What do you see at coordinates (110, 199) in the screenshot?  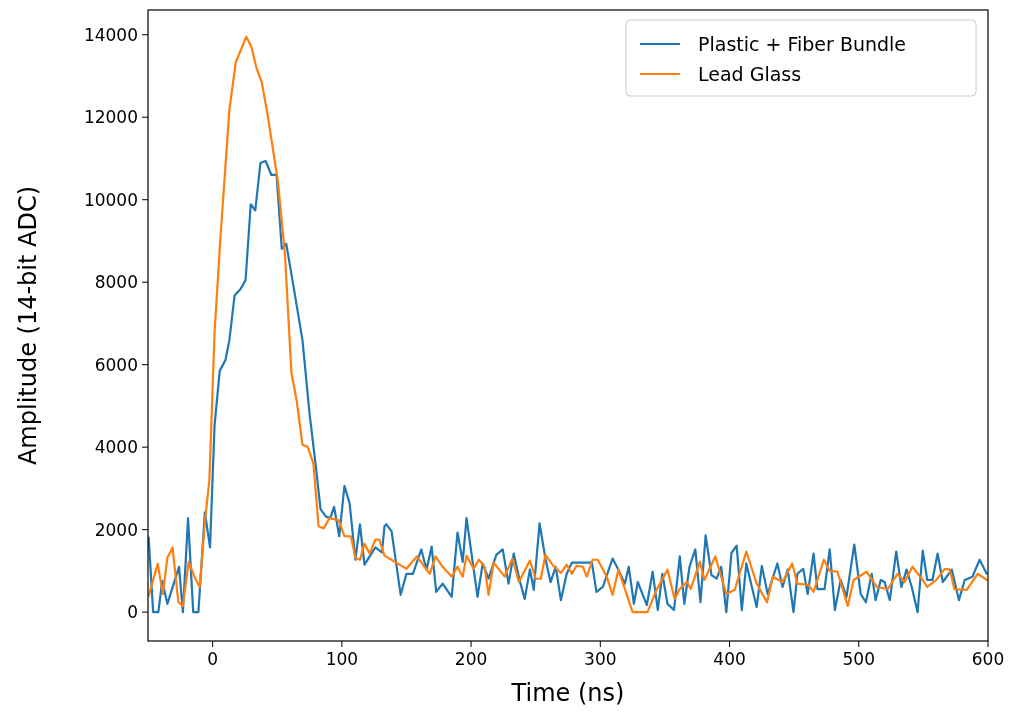 I see `y-tick-label: 10000` at bounding box center [110, 199].